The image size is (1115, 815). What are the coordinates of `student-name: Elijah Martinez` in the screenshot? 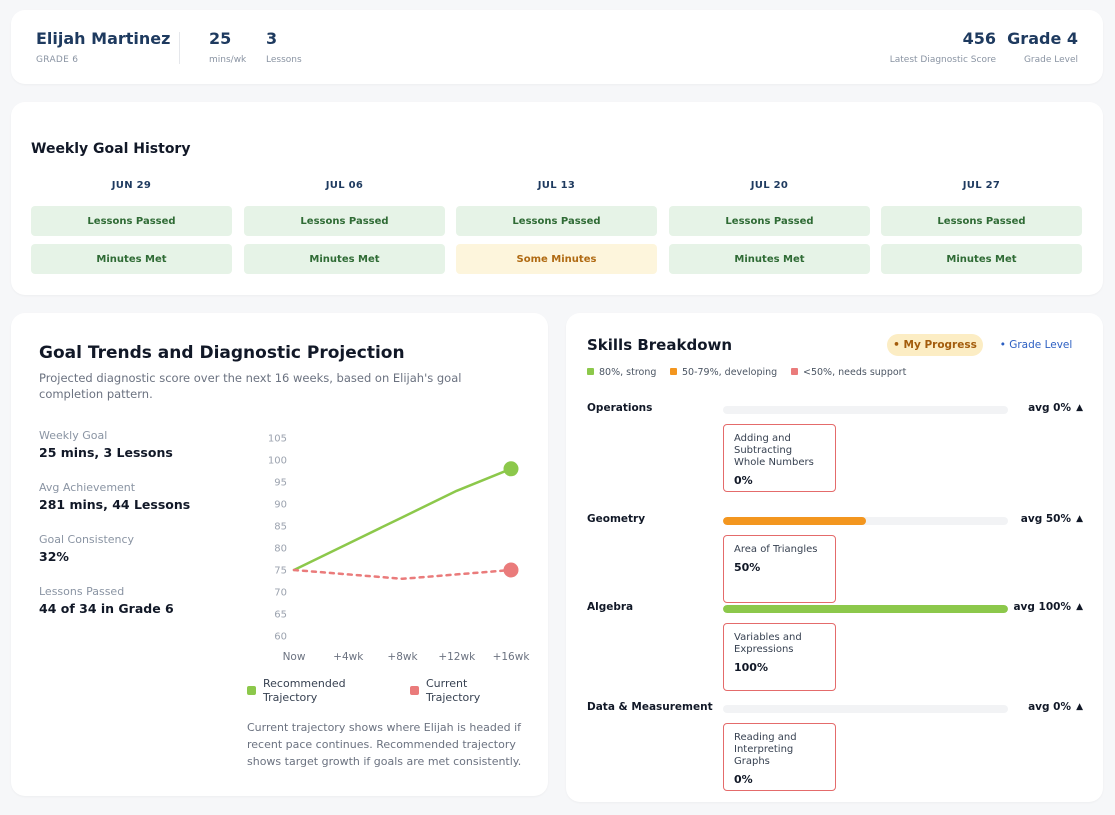 It's located at (103, 38).